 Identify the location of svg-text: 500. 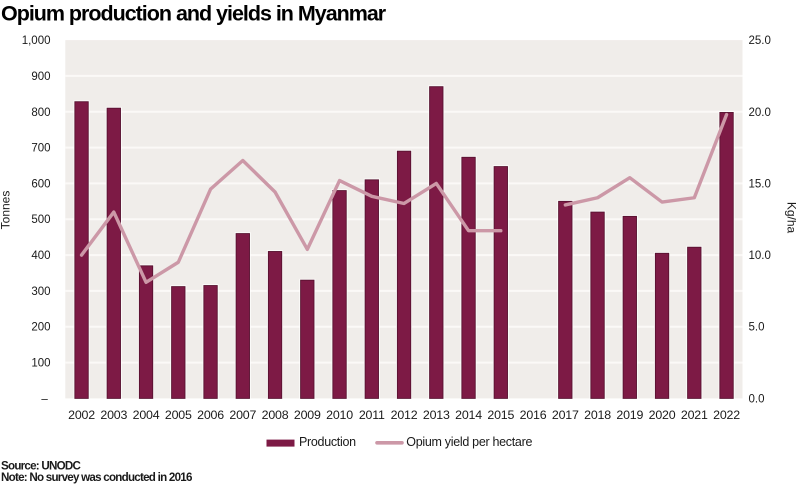
(40, 220).